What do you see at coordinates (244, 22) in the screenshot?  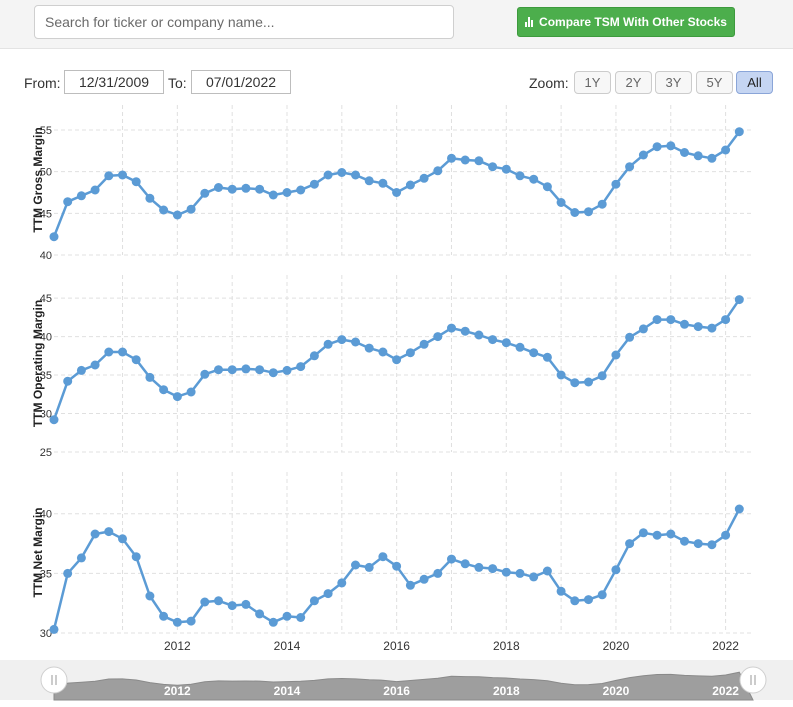 I see `search-input` at bounding box center [244, 22].